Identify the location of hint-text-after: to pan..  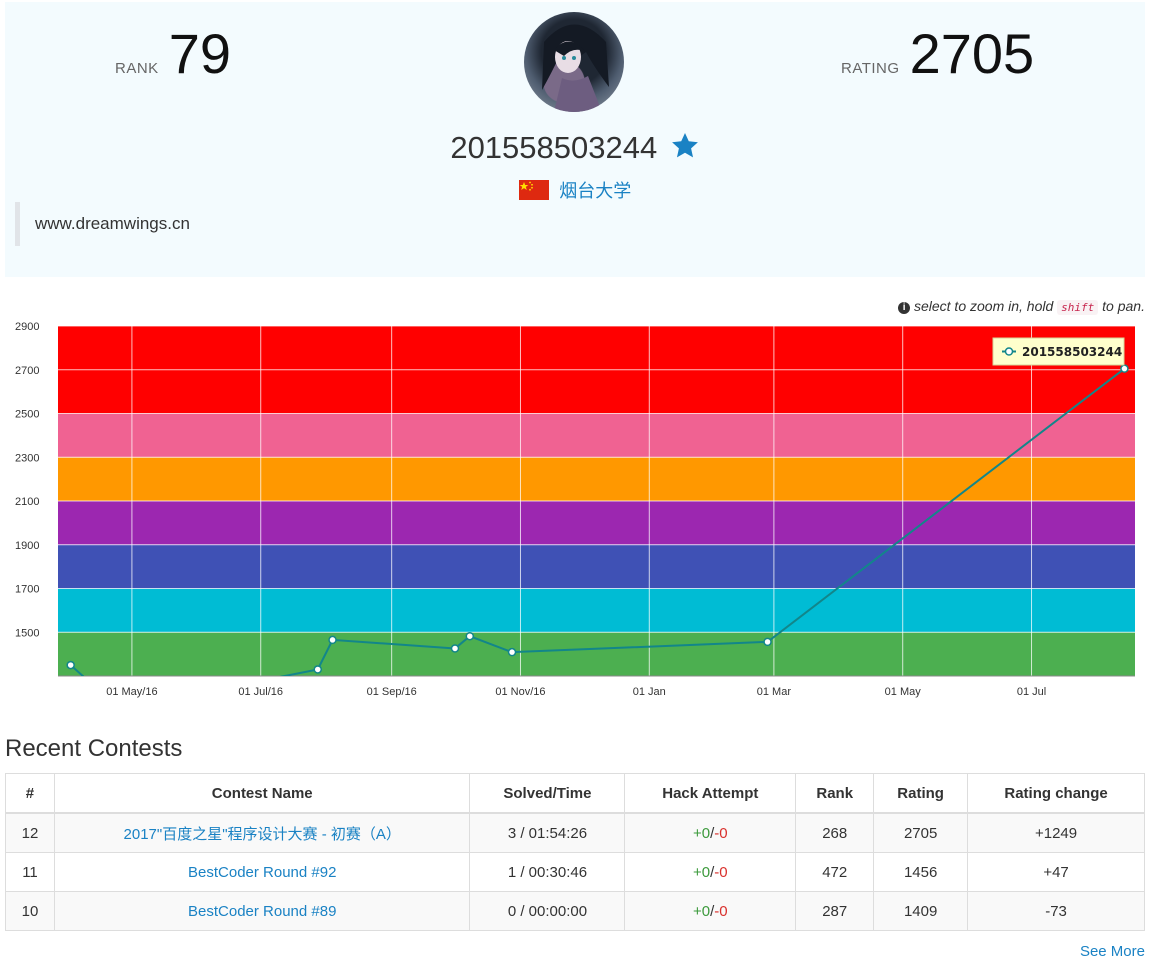
(1123, 306).